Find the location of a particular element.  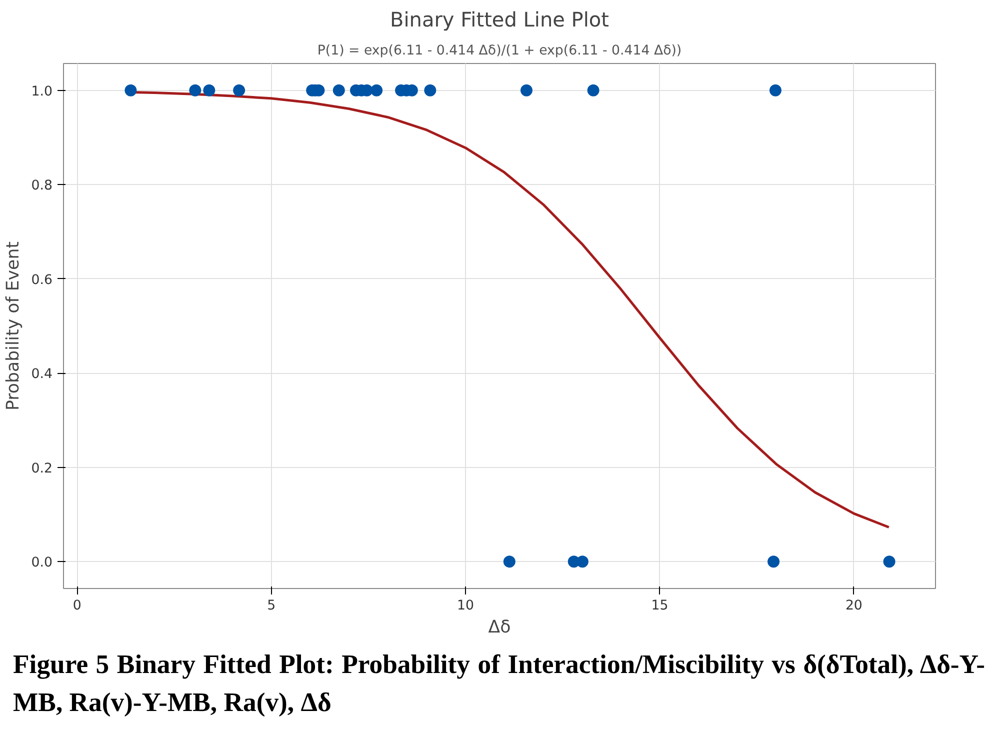

caption: Figure 5 Binary Fitted Plot: Probability of Interaction/Miscibility vs δ(δTotal), Δδ-Y-MB, Ra(v)-Y-MB, Ra(v), Δδ is located at coordinates (499, 684).